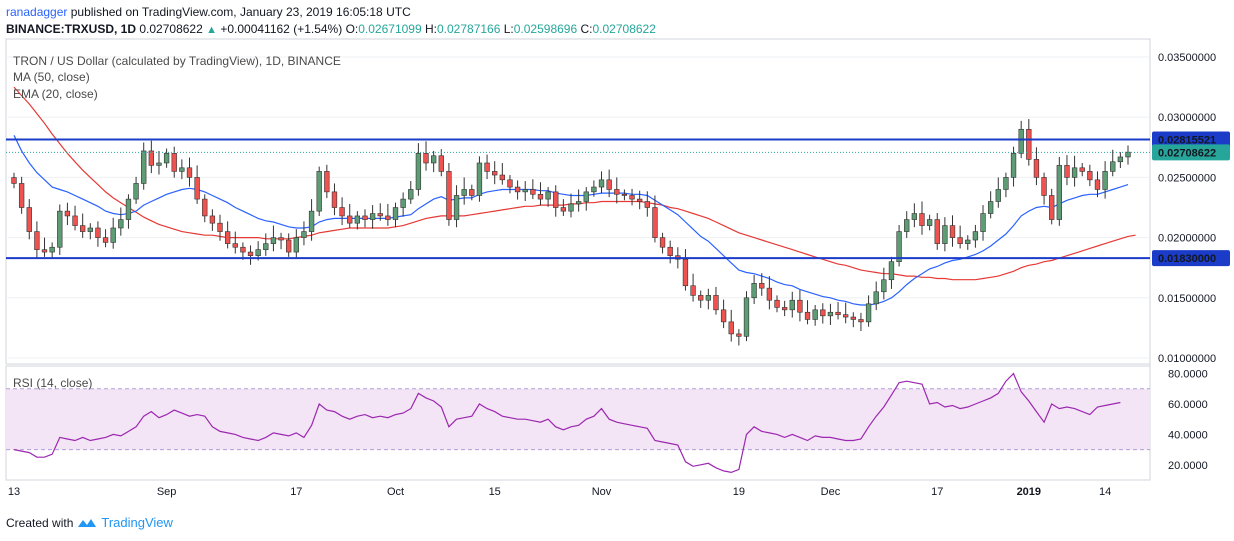 This screenshot has height=541, width=1234. Describe the element at coordinates (52, 383) in the screenshot. I see `rsi-legend: RSI (14, close)` at that location.